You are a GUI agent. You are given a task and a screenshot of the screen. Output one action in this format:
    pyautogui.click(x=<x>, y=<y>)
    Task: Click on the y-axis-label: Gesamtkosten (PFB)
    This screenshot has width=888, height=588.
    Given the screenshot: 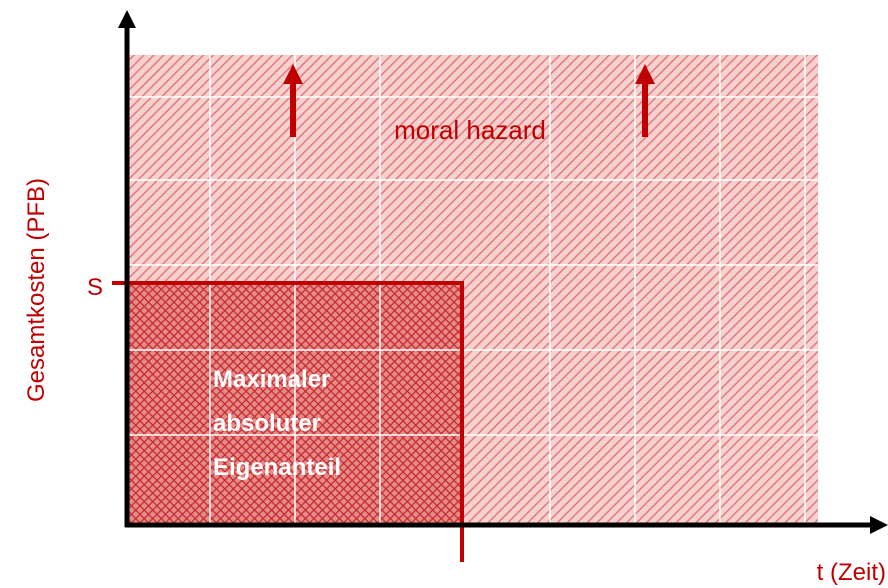 What is the action you would take?
    pyautogui.click(x=36, y=290)
    